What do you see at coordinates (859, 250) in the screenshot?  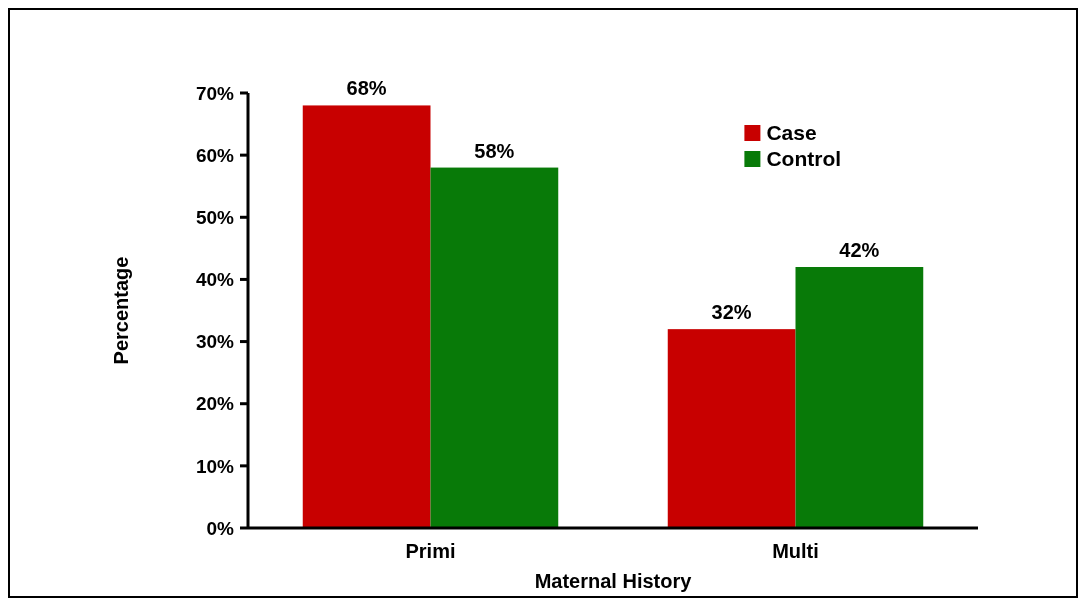 I see `data-label: 42%` at bounding box center [859, 250].